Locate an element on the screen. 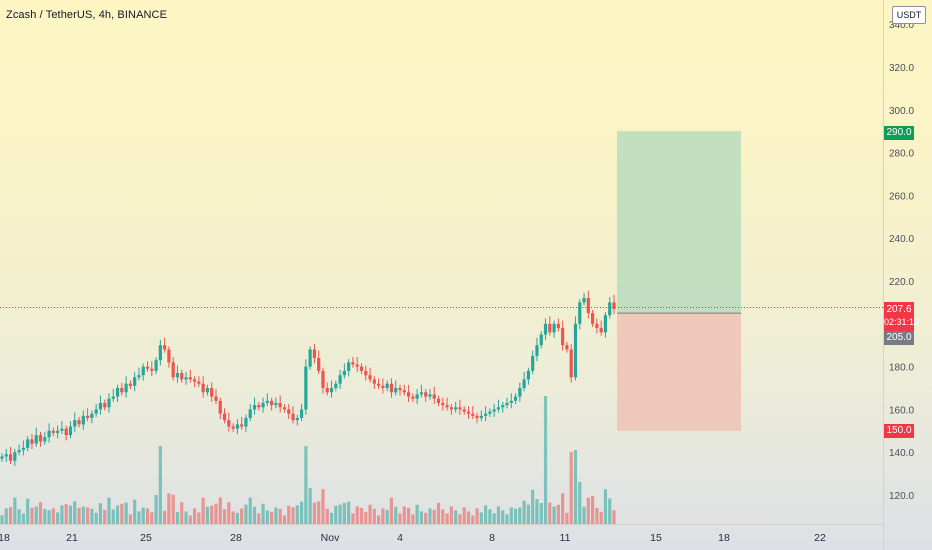 Image resolution: width=932 pixels, height=550 pixels. currency-unit-button: USDT is located at coordinates (909, 15).